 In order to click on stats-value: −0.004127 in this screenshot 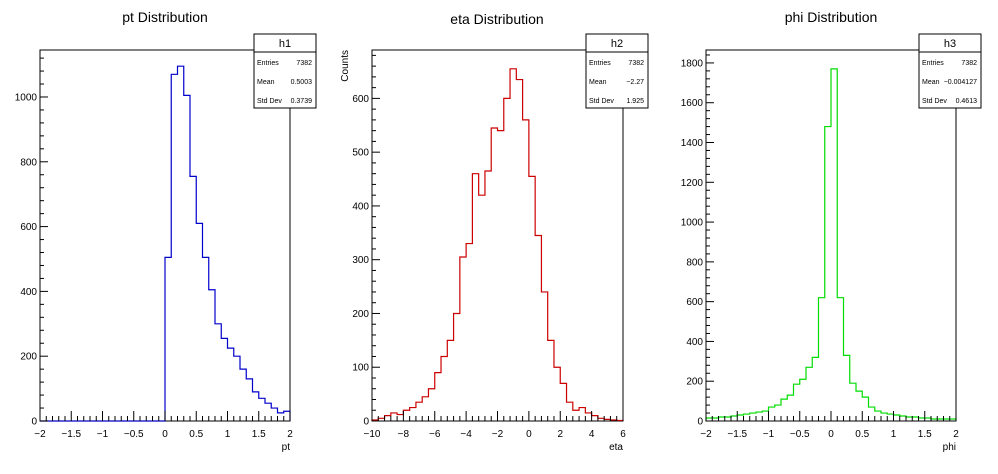, I will do `click(960, 82)`.